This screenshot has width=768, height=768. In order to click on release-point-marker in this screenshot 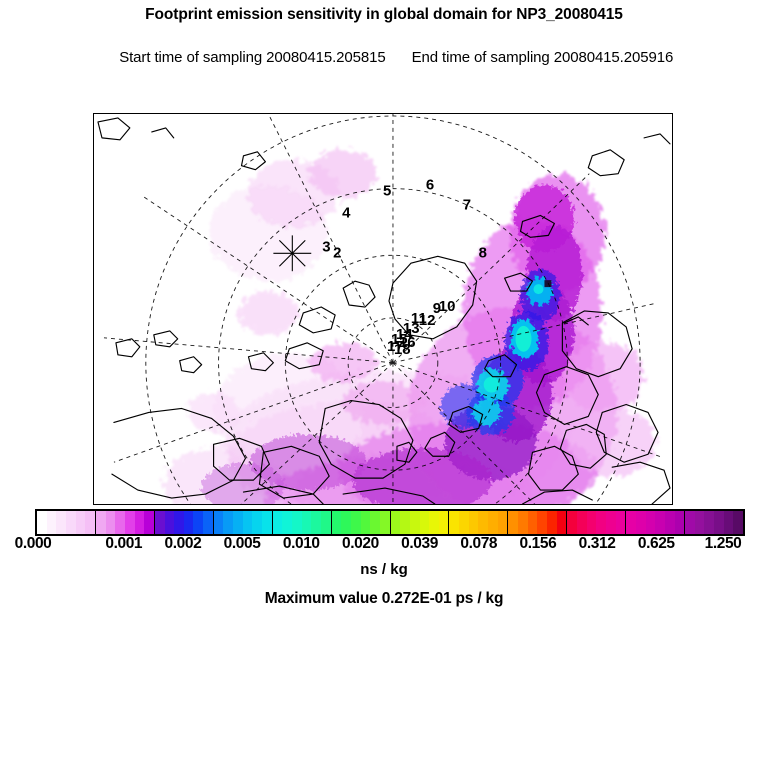, I will do `click(292, 253)`.